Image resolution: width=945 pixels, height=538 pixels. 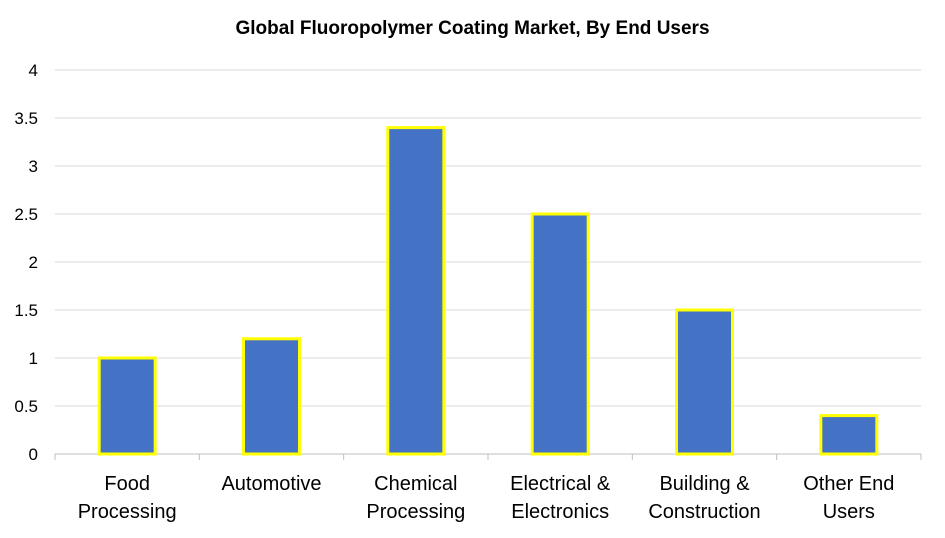 What do you see at coordinates (704, 484) in the screenshot?
I see `category-label-line: Building &` at bounding box center [704, 484].